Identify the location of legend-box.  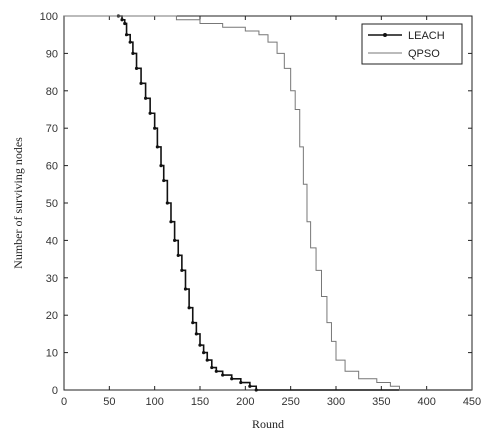
(412, 44).